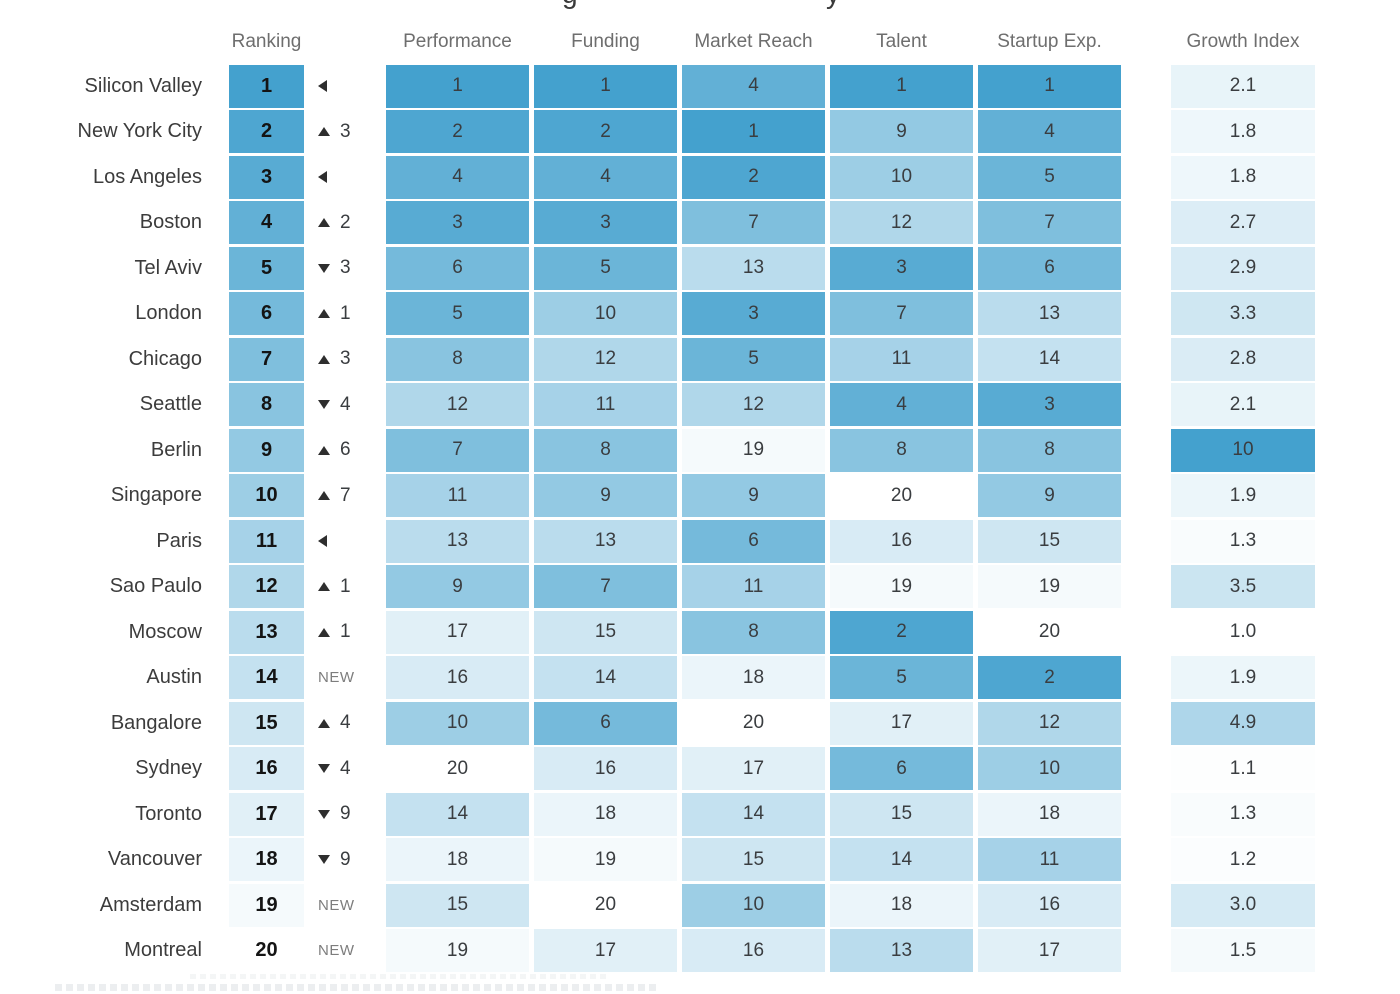  What do you see at coordinates (457, 313) in the screenshot?
I see `heat-cell-performance: 5` at bounding box center [457, 313].